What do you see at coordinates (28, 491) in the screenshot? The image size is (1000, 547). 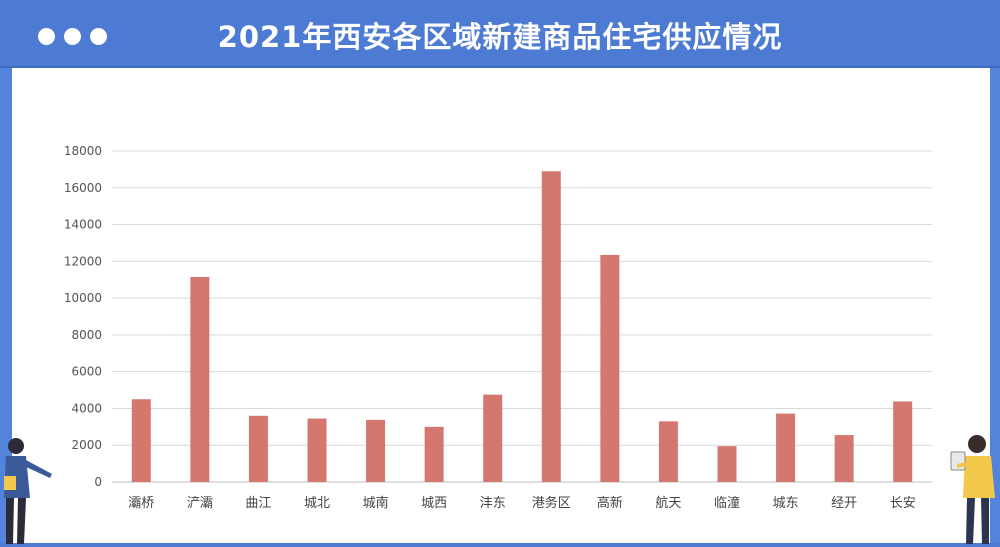 I see `person-left-illustration` at bounding box center [28, 491].